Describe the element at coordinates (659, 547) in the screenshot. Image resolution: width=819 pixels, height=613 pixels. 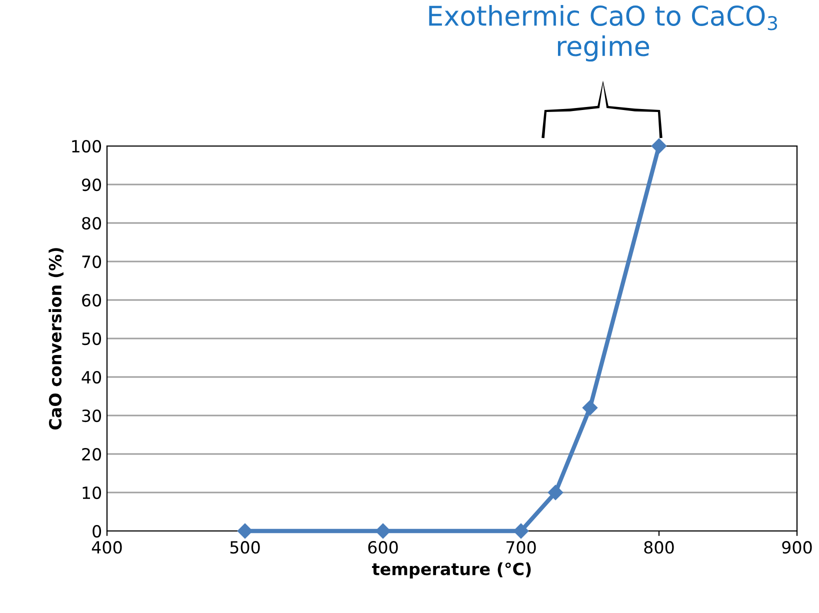
I see `x-tick-label: 800` at that location.